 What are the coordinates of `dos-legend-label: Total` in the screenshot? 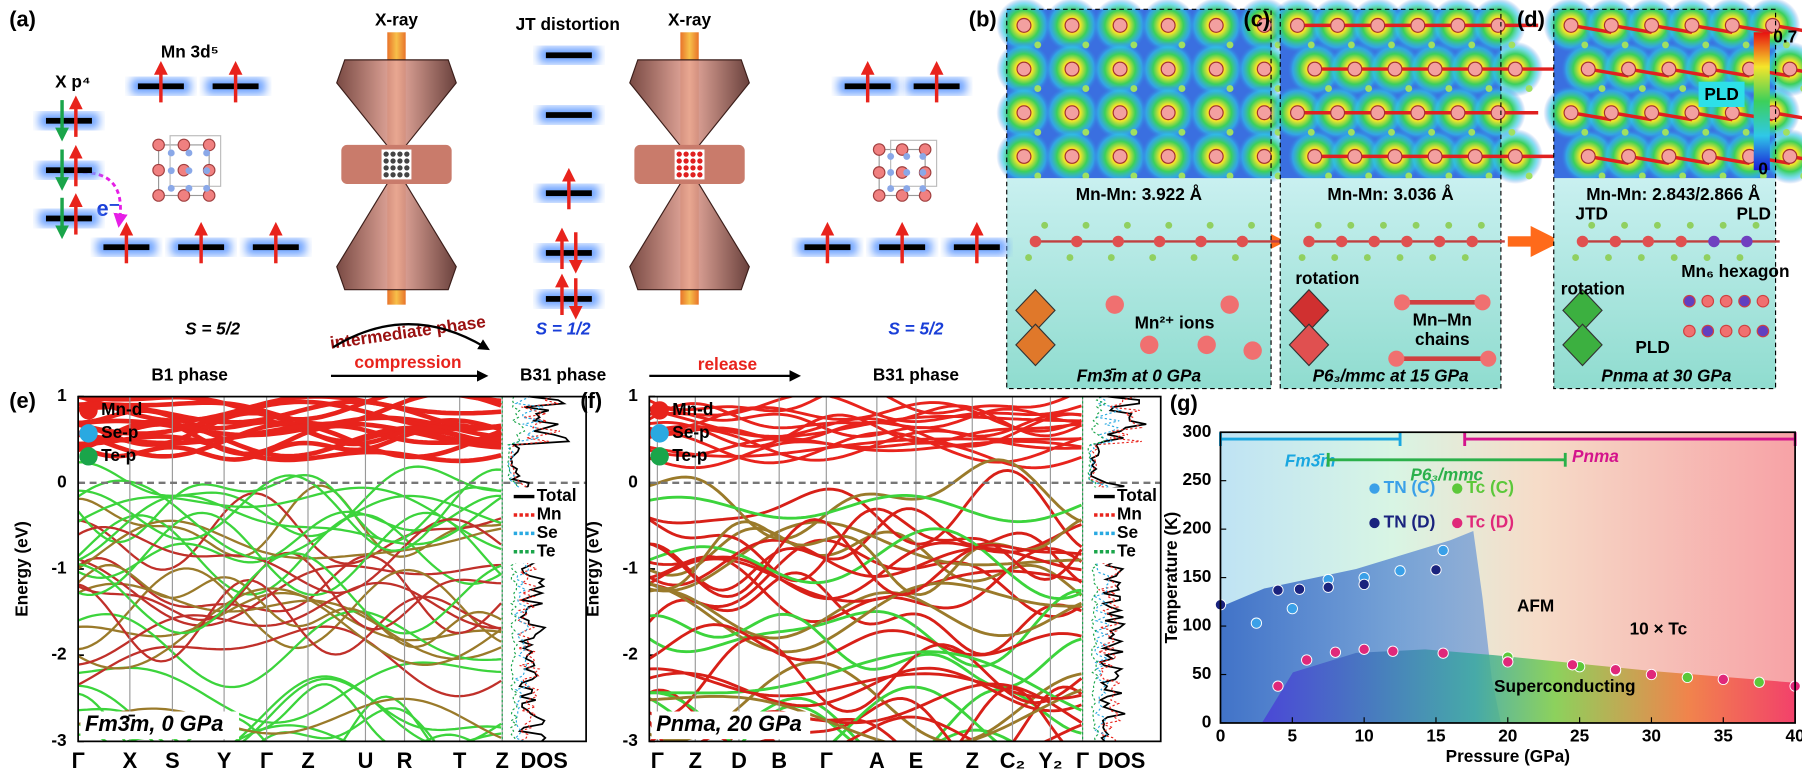 It's located at (557, 495).